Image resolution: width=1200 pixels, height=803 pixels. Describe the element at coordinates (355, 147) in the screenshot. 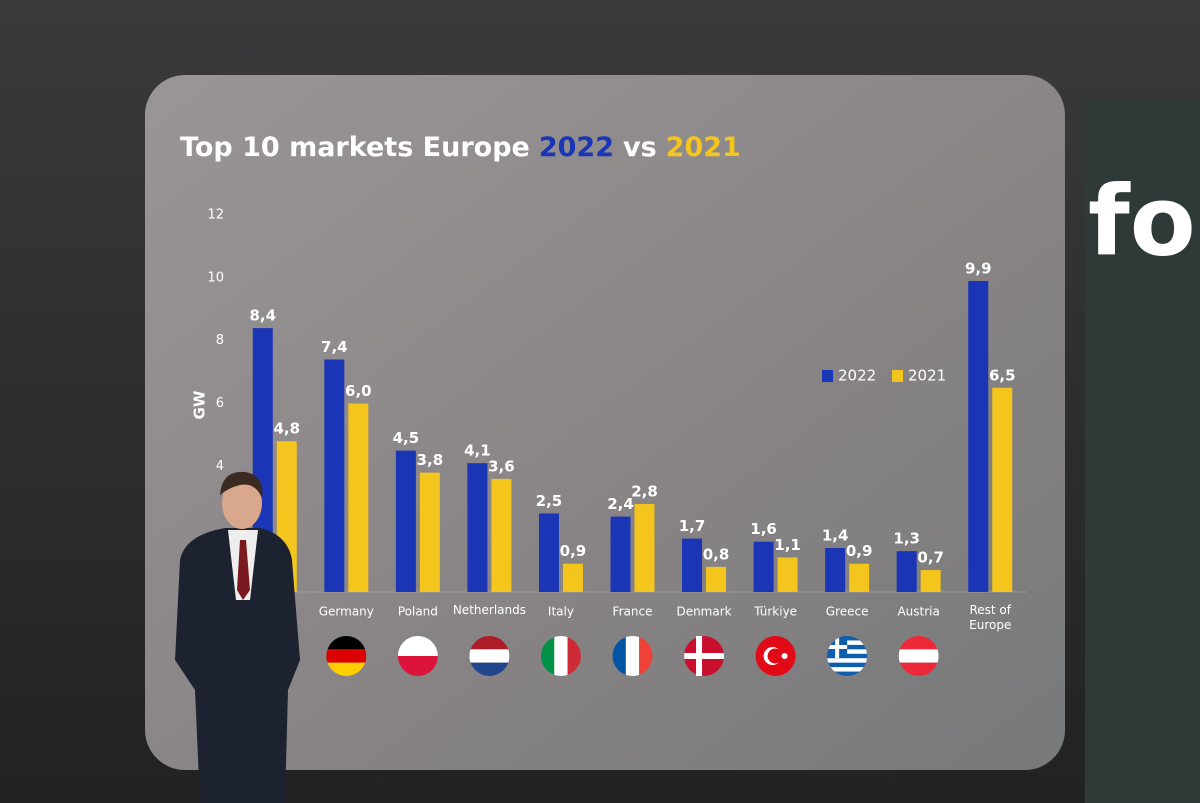

I see `title-main: Top 10 markets Europe` at that location.